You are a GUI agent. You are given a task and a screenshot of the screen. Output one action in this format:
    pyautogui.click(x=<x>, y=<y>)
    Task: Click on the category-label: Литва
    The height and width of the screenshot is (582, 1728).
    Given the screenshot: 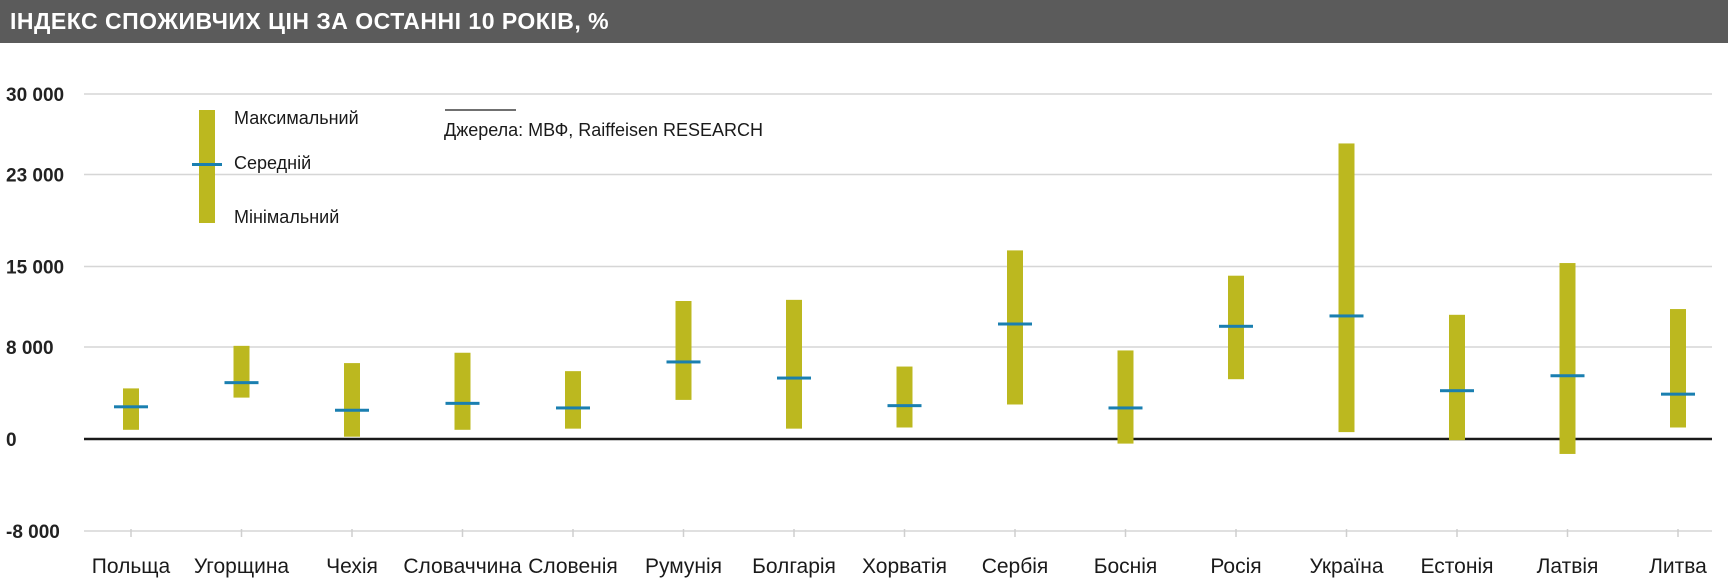 What is the action you would take?
    pyautogui.click(x=1678, y=566)
    